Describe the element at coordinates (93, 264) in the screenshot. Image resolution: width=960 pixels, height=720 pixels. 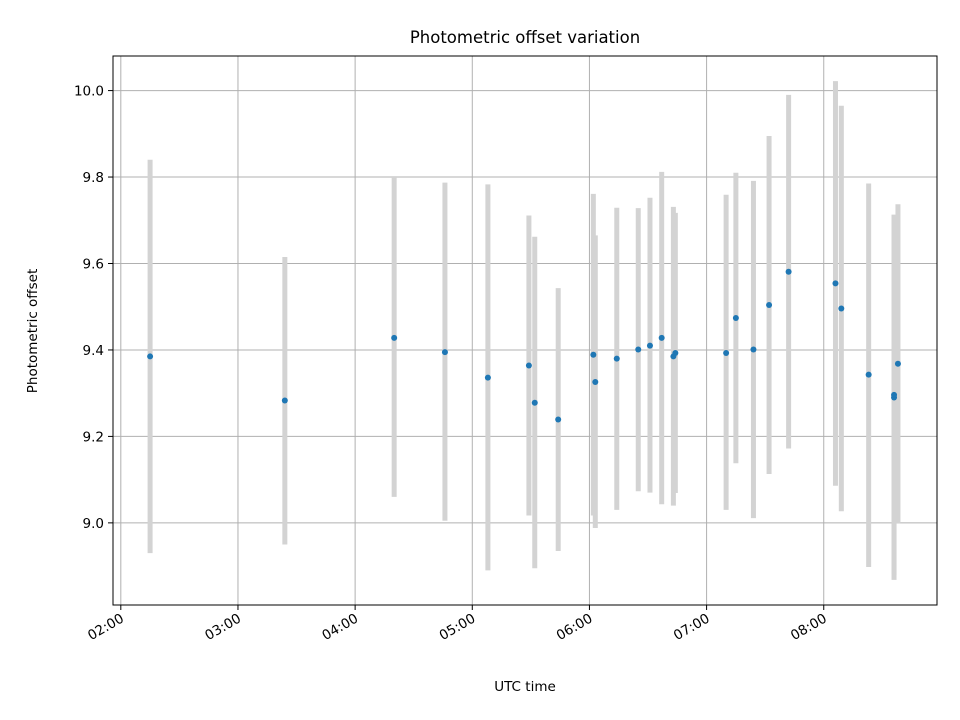
I see `y-tick-label: 9.6` at that location.